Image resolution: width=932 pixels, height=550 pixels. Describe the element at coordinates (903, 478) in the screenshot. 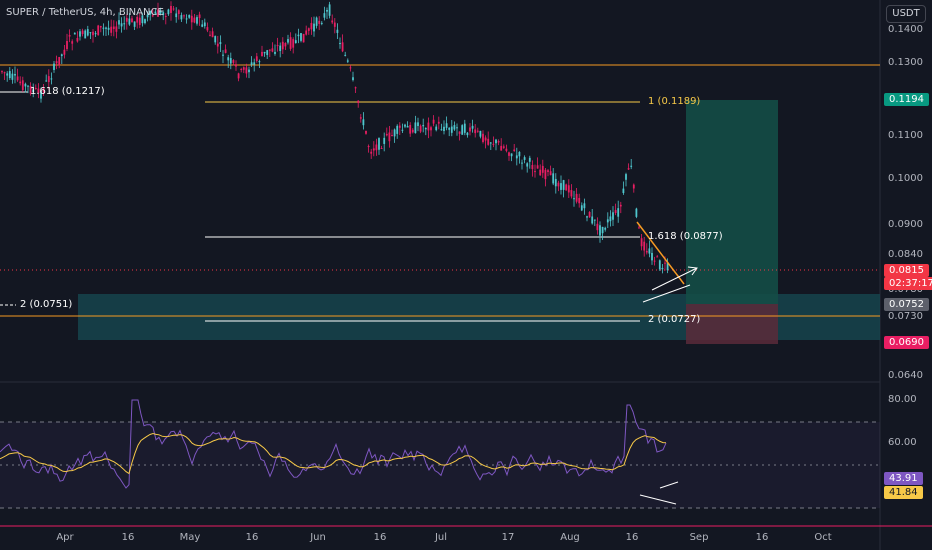

I see `rsi-value-tag: 43.91` at that location.